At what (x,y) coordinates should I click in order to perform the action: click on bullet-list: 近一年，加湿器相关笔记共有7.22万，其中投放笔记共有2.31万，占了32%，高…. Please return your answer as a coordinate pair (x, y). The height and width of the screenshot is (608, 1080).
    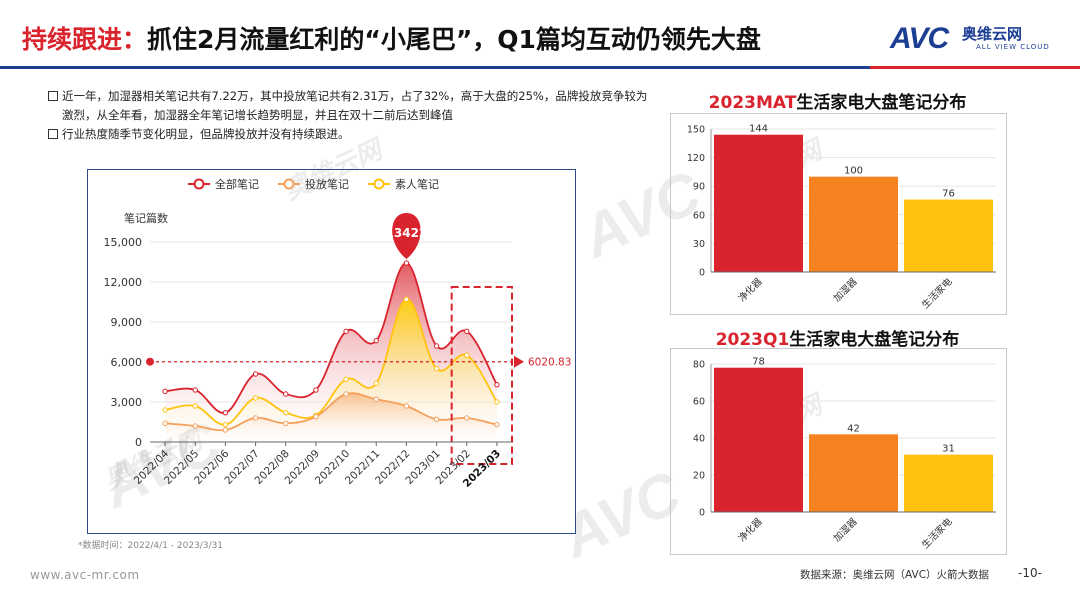
    Looking at the image, I should click on (353, 115).